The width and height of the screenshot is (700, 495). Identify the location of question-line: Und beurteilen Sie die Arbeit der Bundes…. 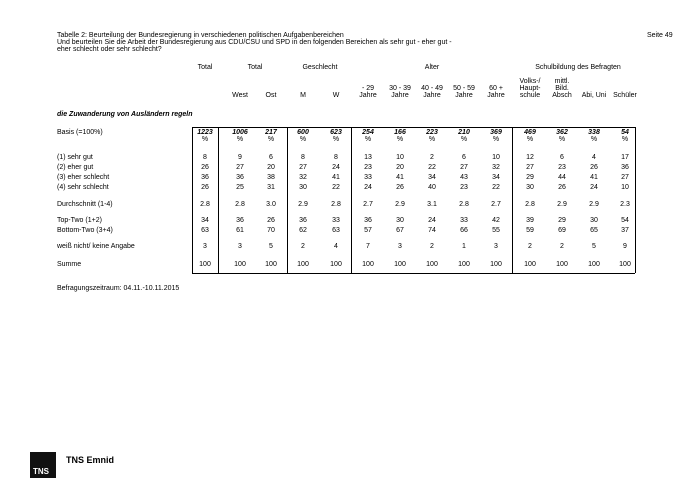
(254, 42).